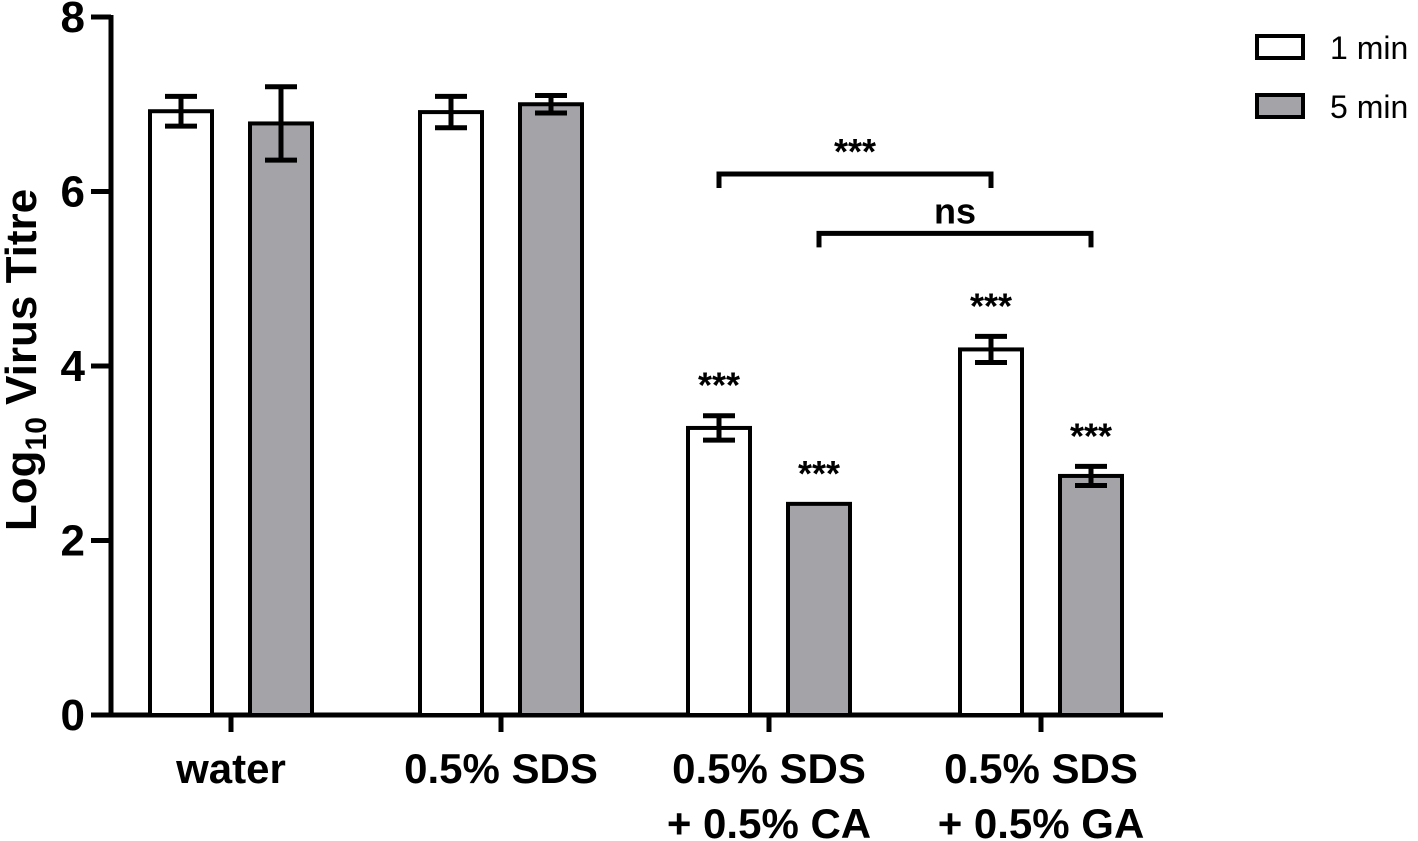 The width and height of the screenshot is (1418, 841). Describe the element at coordinates (73, 21) in the screenshot. I see `y-tick-label: 8` at that location.